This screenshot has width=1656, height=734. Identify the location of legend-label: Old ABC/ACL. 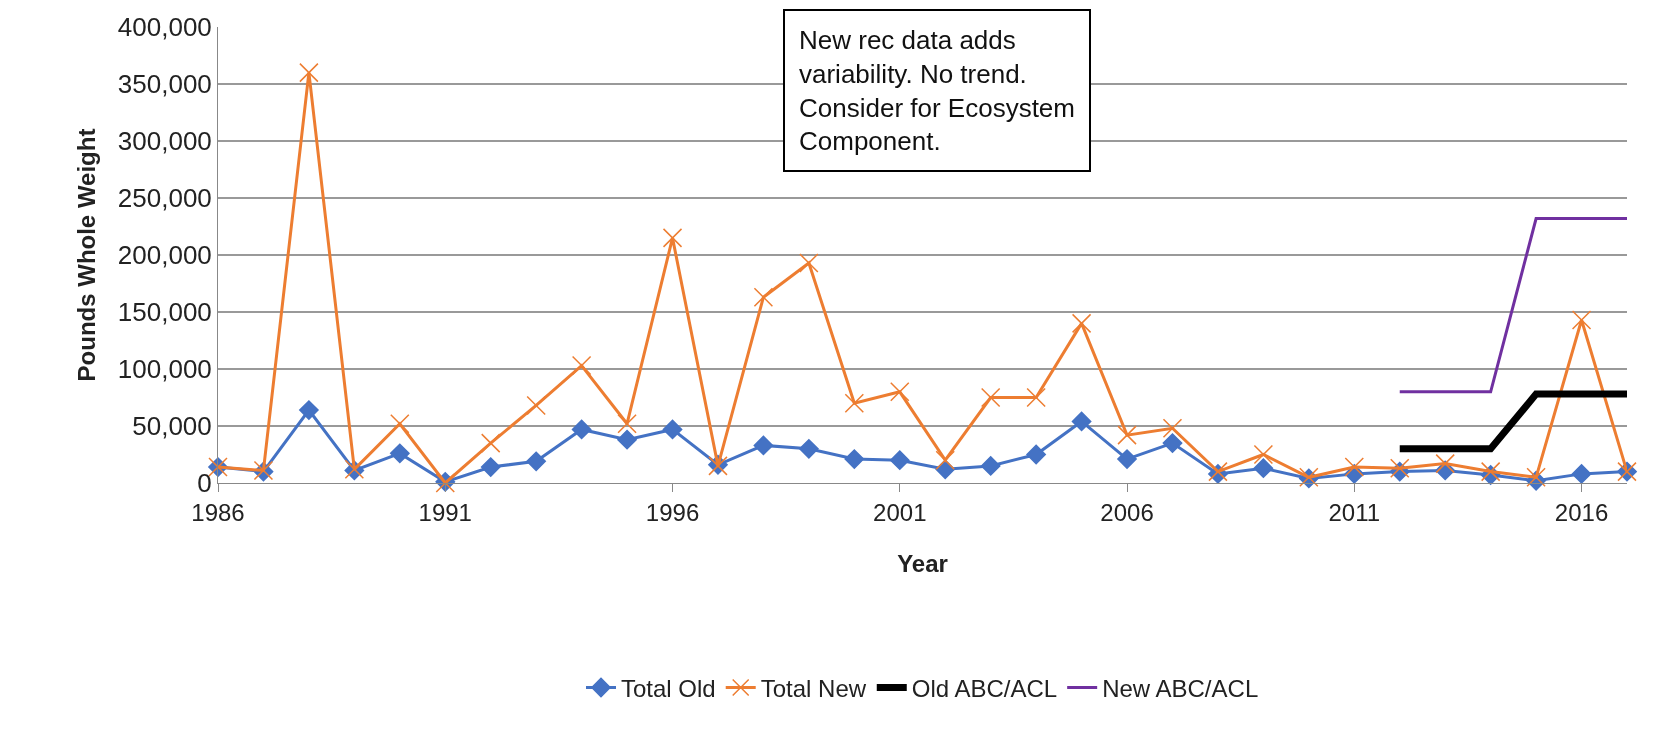
(984, 688).